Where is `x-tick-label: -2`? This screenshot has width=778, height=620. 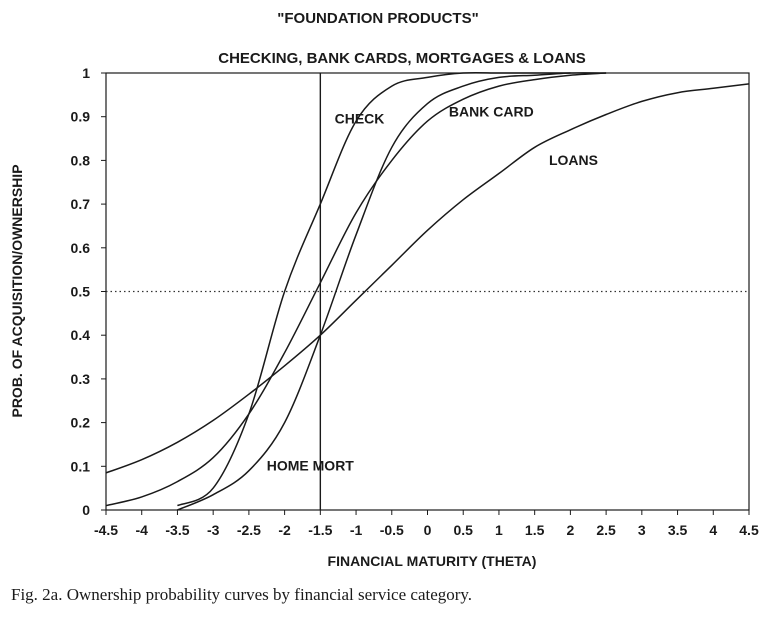 x-tick-label: -2 is located at coordinates (284, 530).